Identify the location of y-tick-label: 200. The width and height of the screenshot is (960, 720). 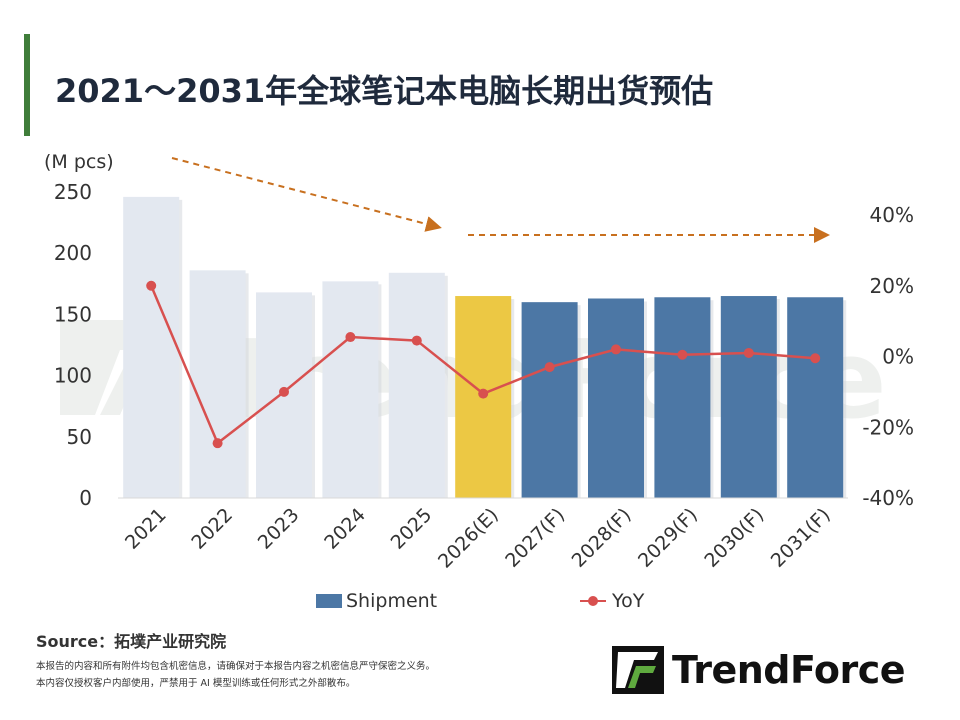
(73, 253).